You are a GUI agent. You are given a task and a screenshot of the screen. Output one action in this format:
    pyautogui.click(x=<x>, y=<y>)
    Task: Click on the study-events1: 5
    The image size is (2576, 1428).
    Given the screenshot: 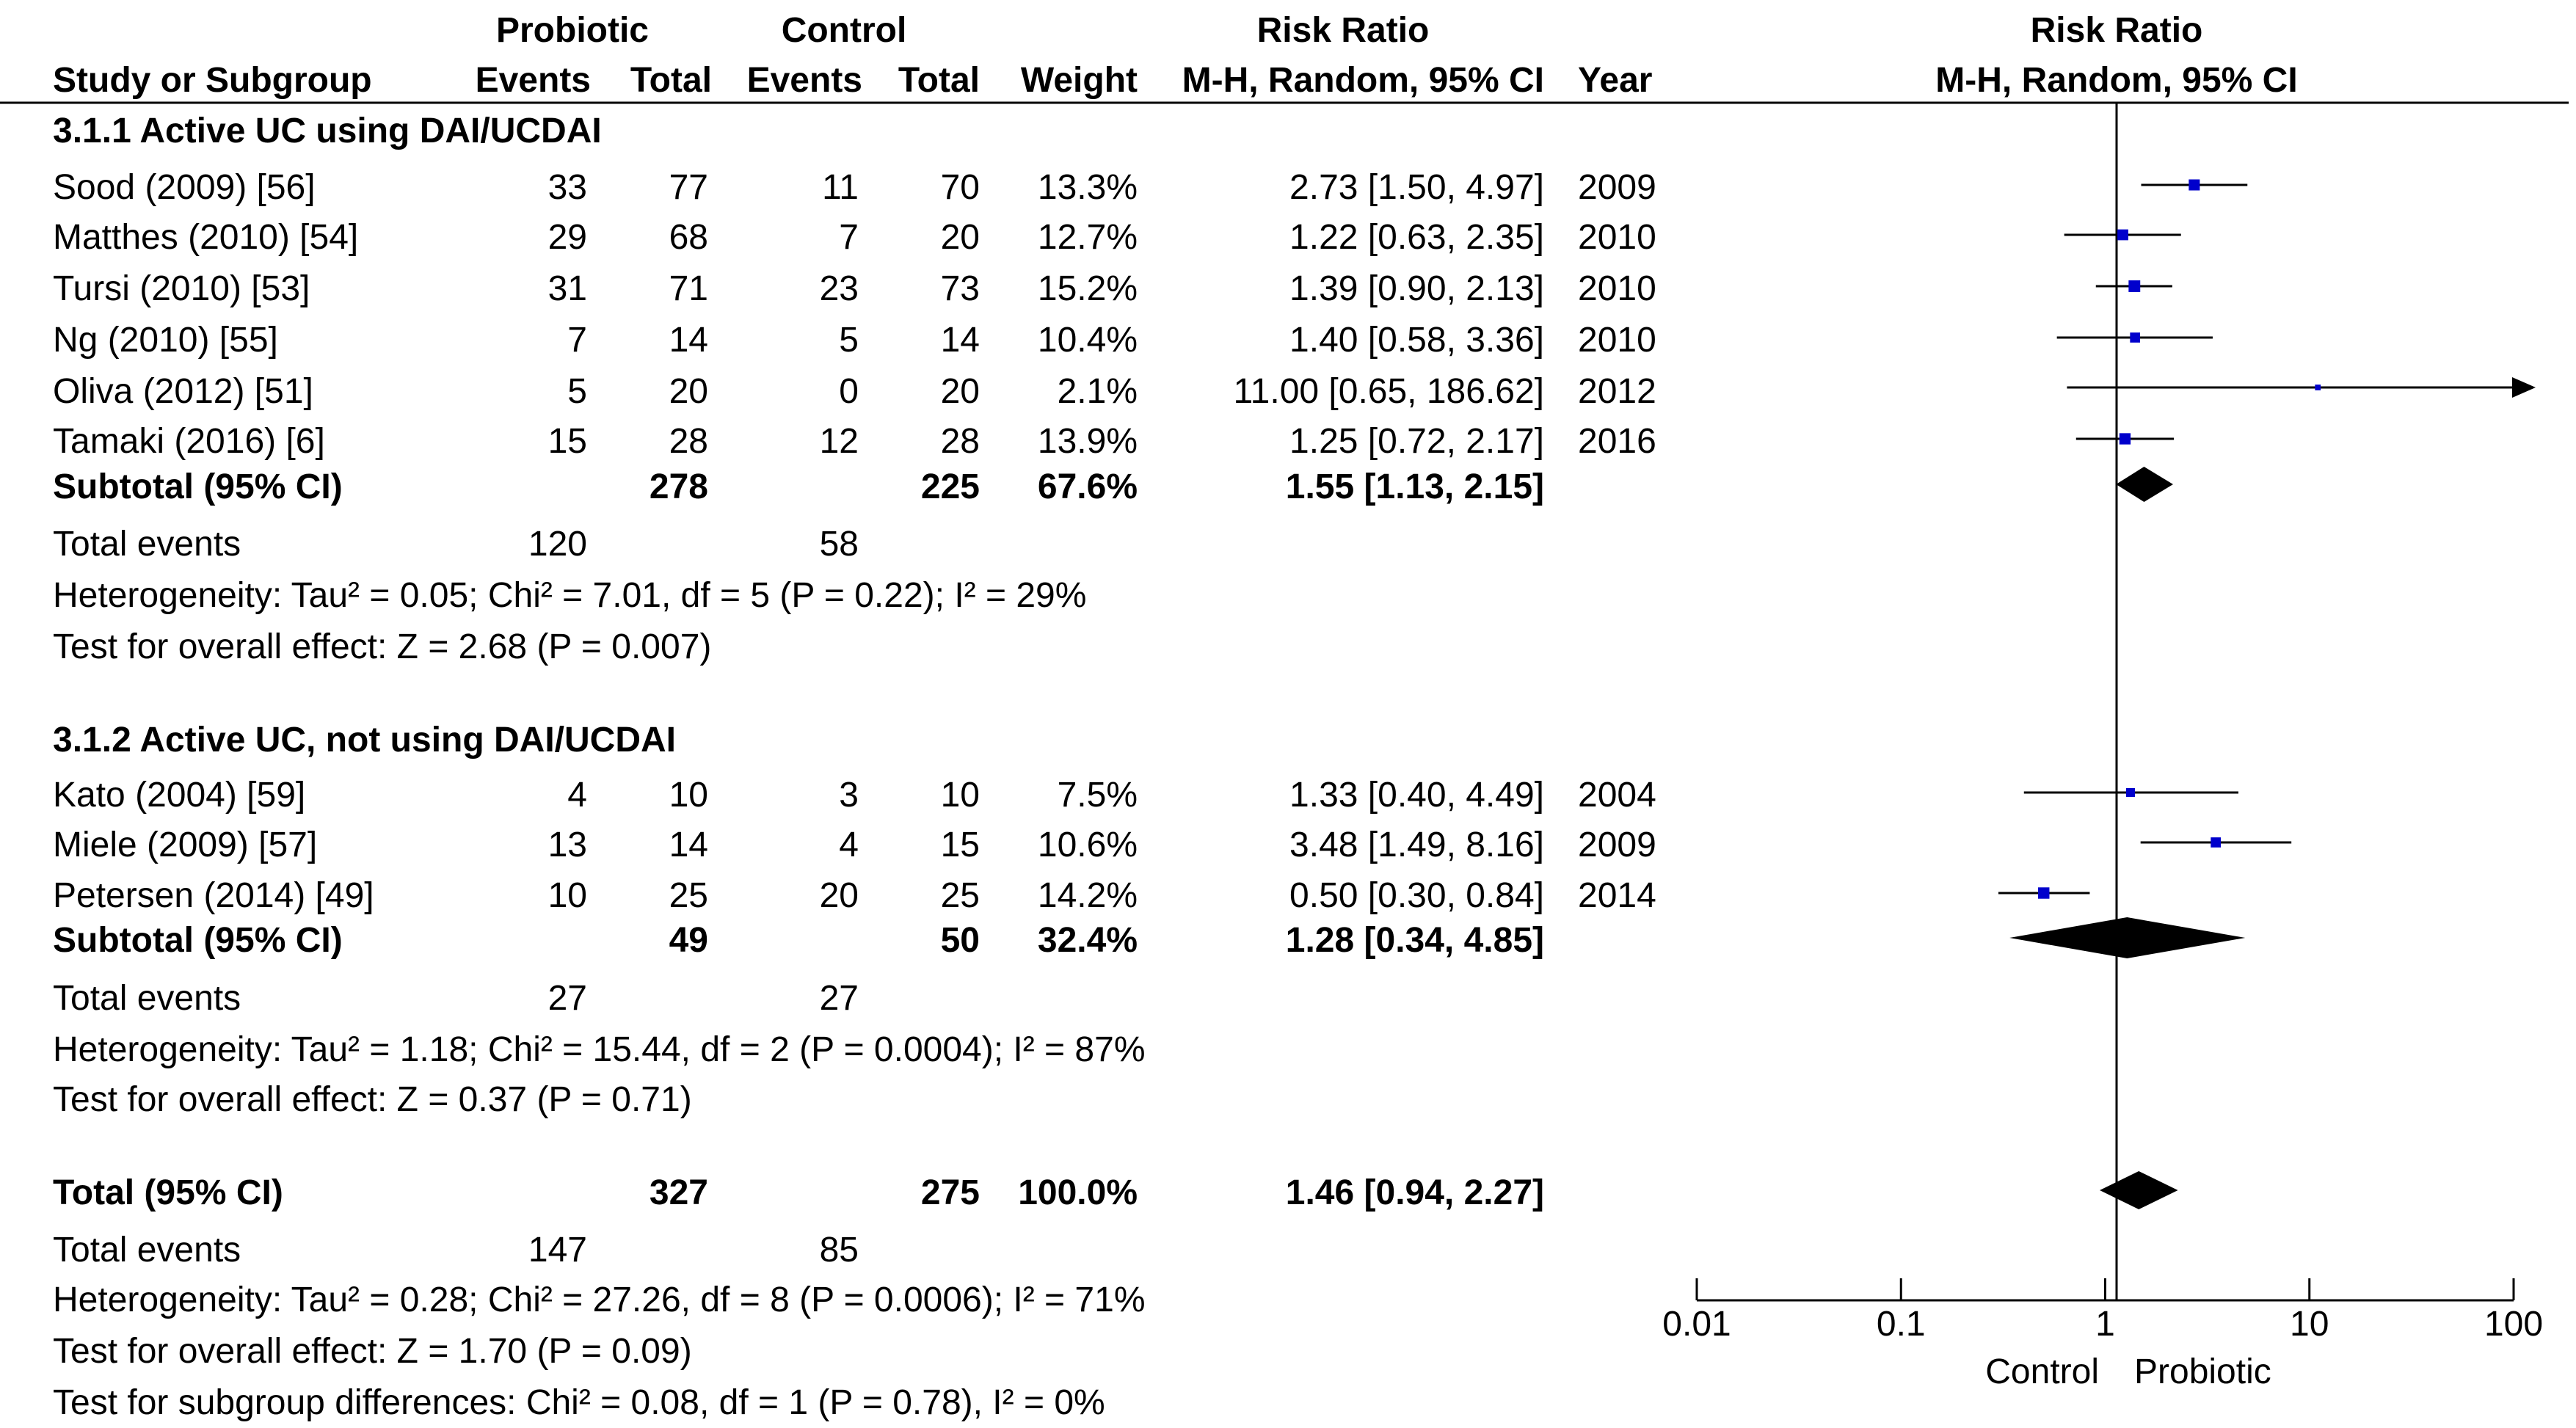 What is the action you would take?
    pyautogui.click(x=577, y=391)
    